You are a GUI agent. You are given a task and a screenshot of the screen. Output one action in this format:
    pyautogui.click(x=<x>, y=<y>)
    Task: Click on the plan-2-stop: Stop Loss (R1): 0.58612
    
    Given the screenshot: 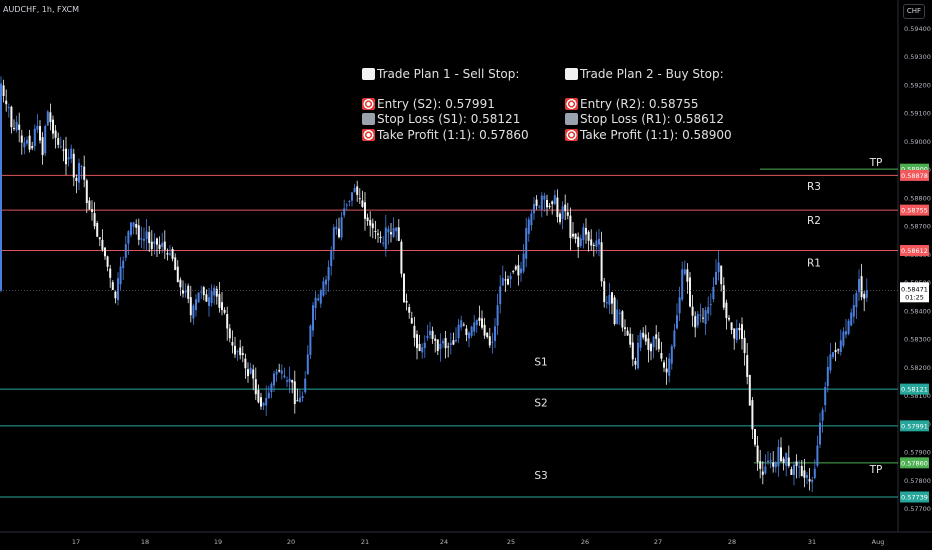 What is the action you would take?
    pyautogui.click(x=652, y=119)
    